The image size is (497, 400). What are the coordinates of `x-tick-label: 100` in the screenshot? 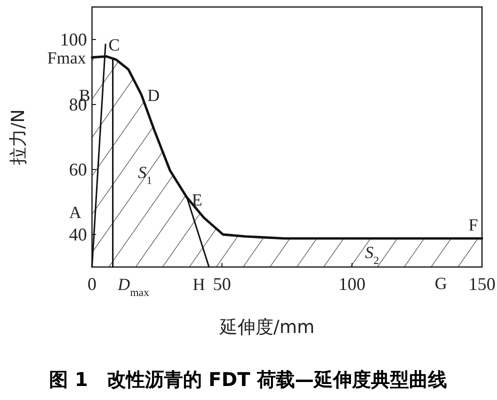 It's located at (352, 284).